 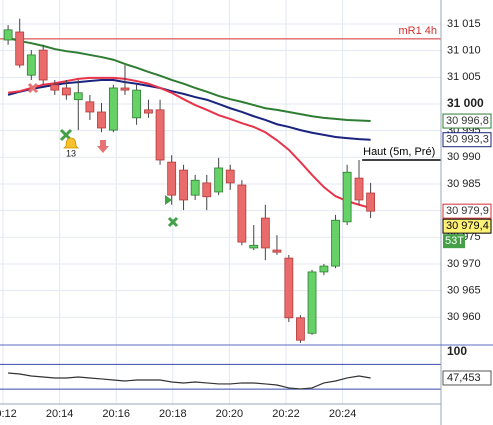 What do you see at coordinates (189, 109) in the screenshot?
I see `moving-average` at bounding box center [189, 109].